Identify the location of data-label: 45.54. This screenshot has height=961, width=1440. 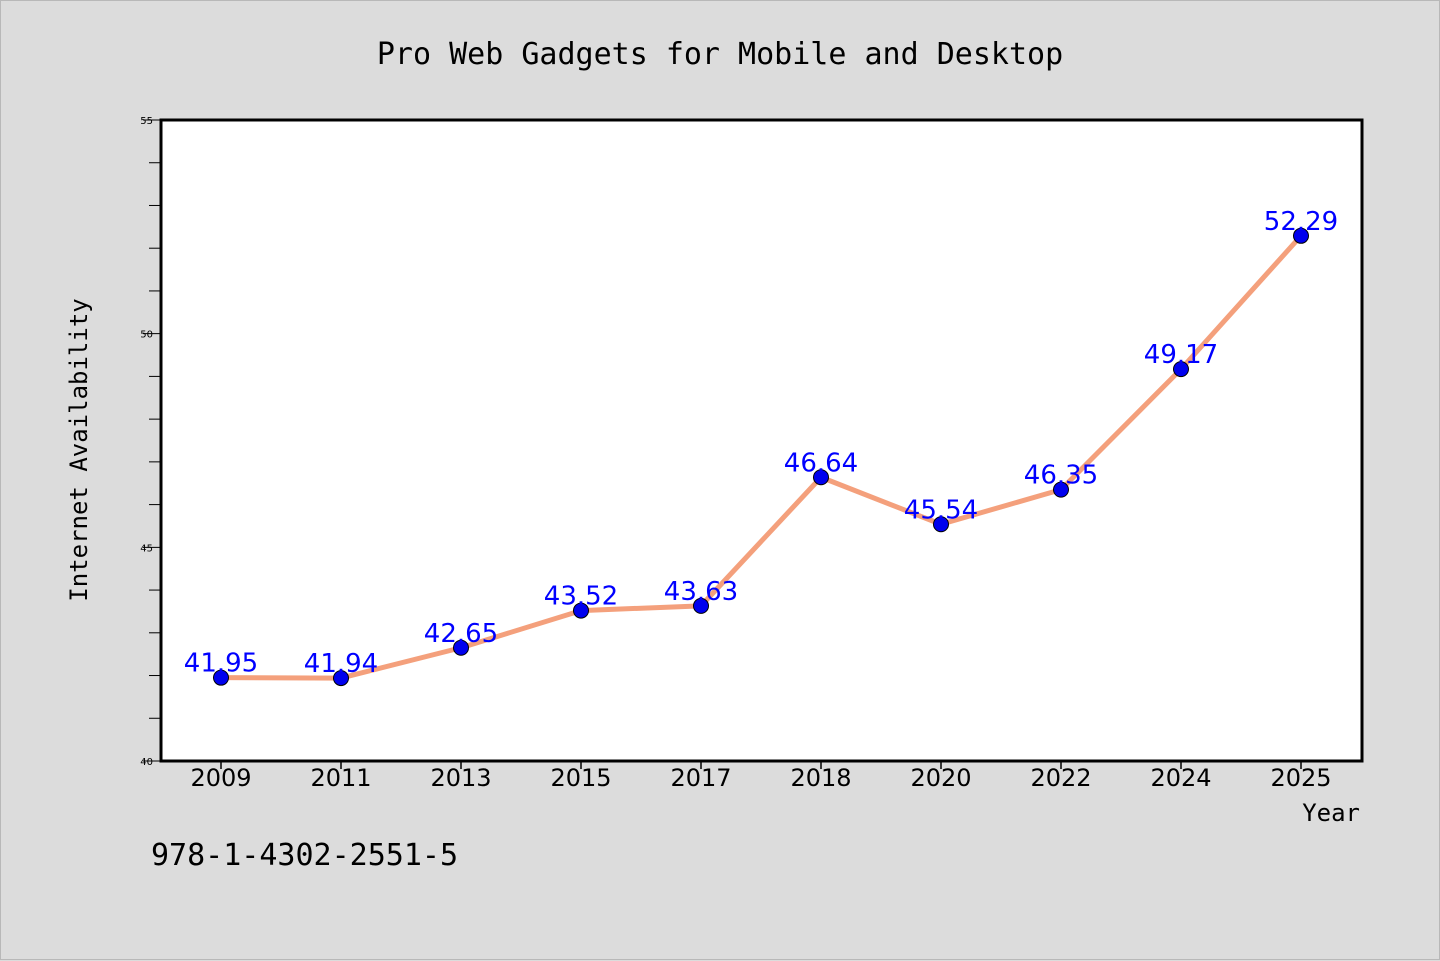
(941, 510).